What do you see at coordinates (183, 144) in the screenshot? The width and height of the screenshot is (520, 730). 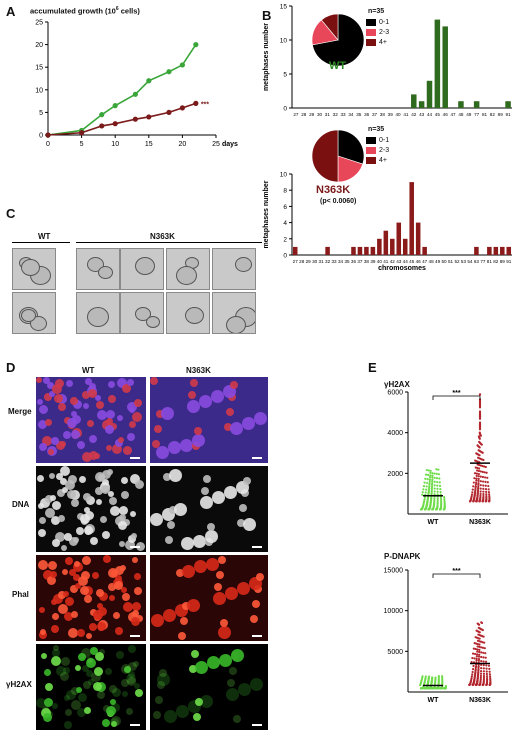 I see `x-tick-label: 20` at bounding box center [183, 144].